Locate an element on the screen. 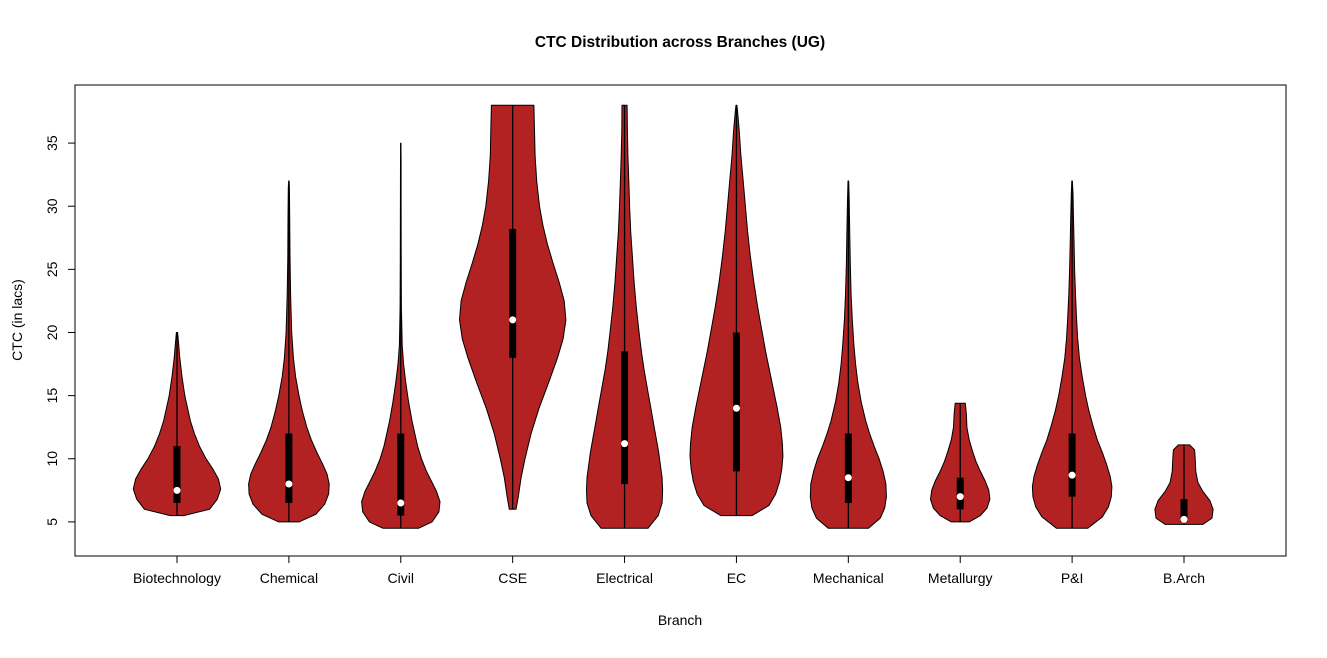 The width and height of the screenshot is (1327, 658). y-tick-label: 15 is located at coordinates (52, 396).